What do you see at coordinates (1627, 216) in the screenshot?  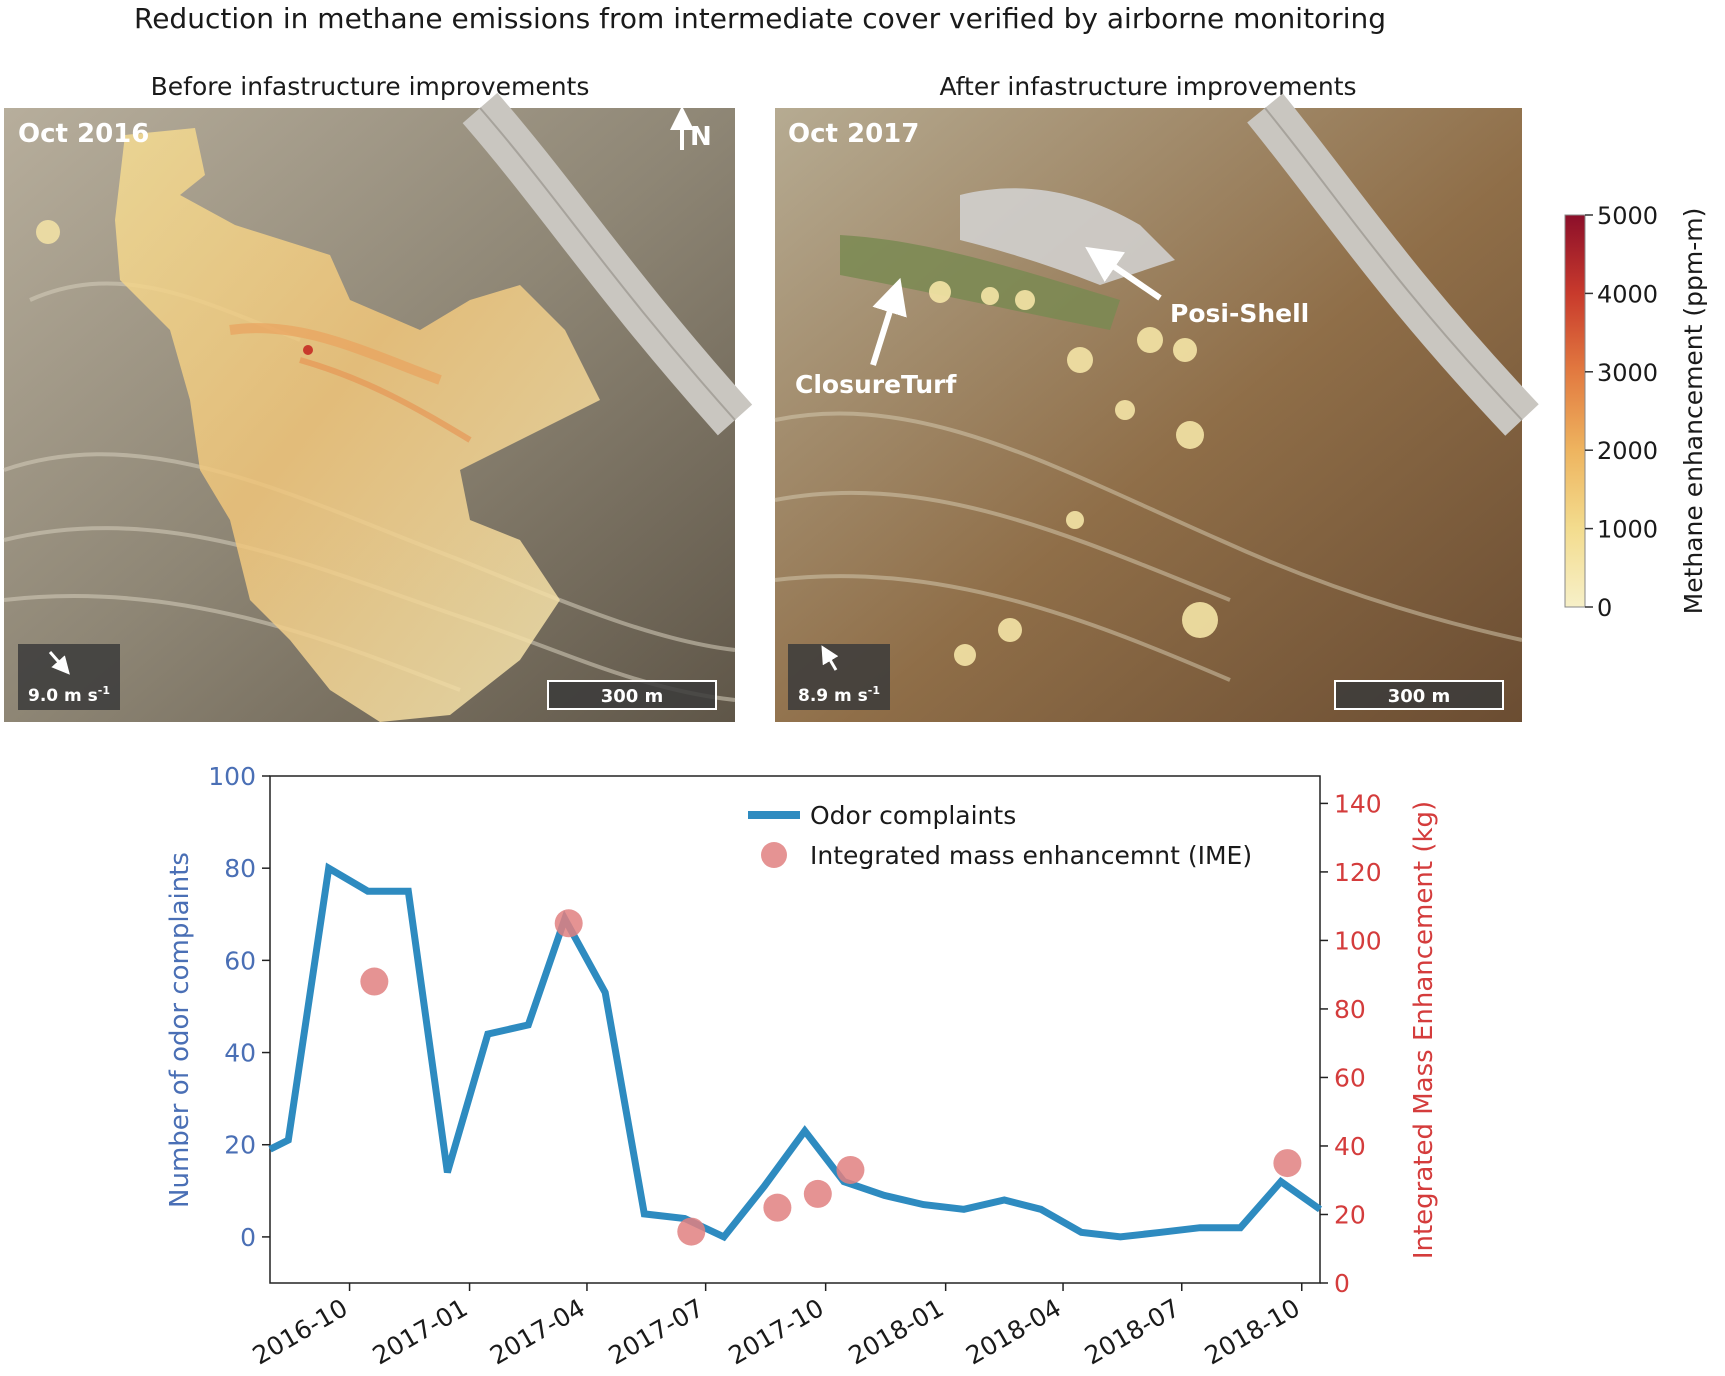 I see `colorbar-tick-label: 5000` at bounding box center [1627, 216].